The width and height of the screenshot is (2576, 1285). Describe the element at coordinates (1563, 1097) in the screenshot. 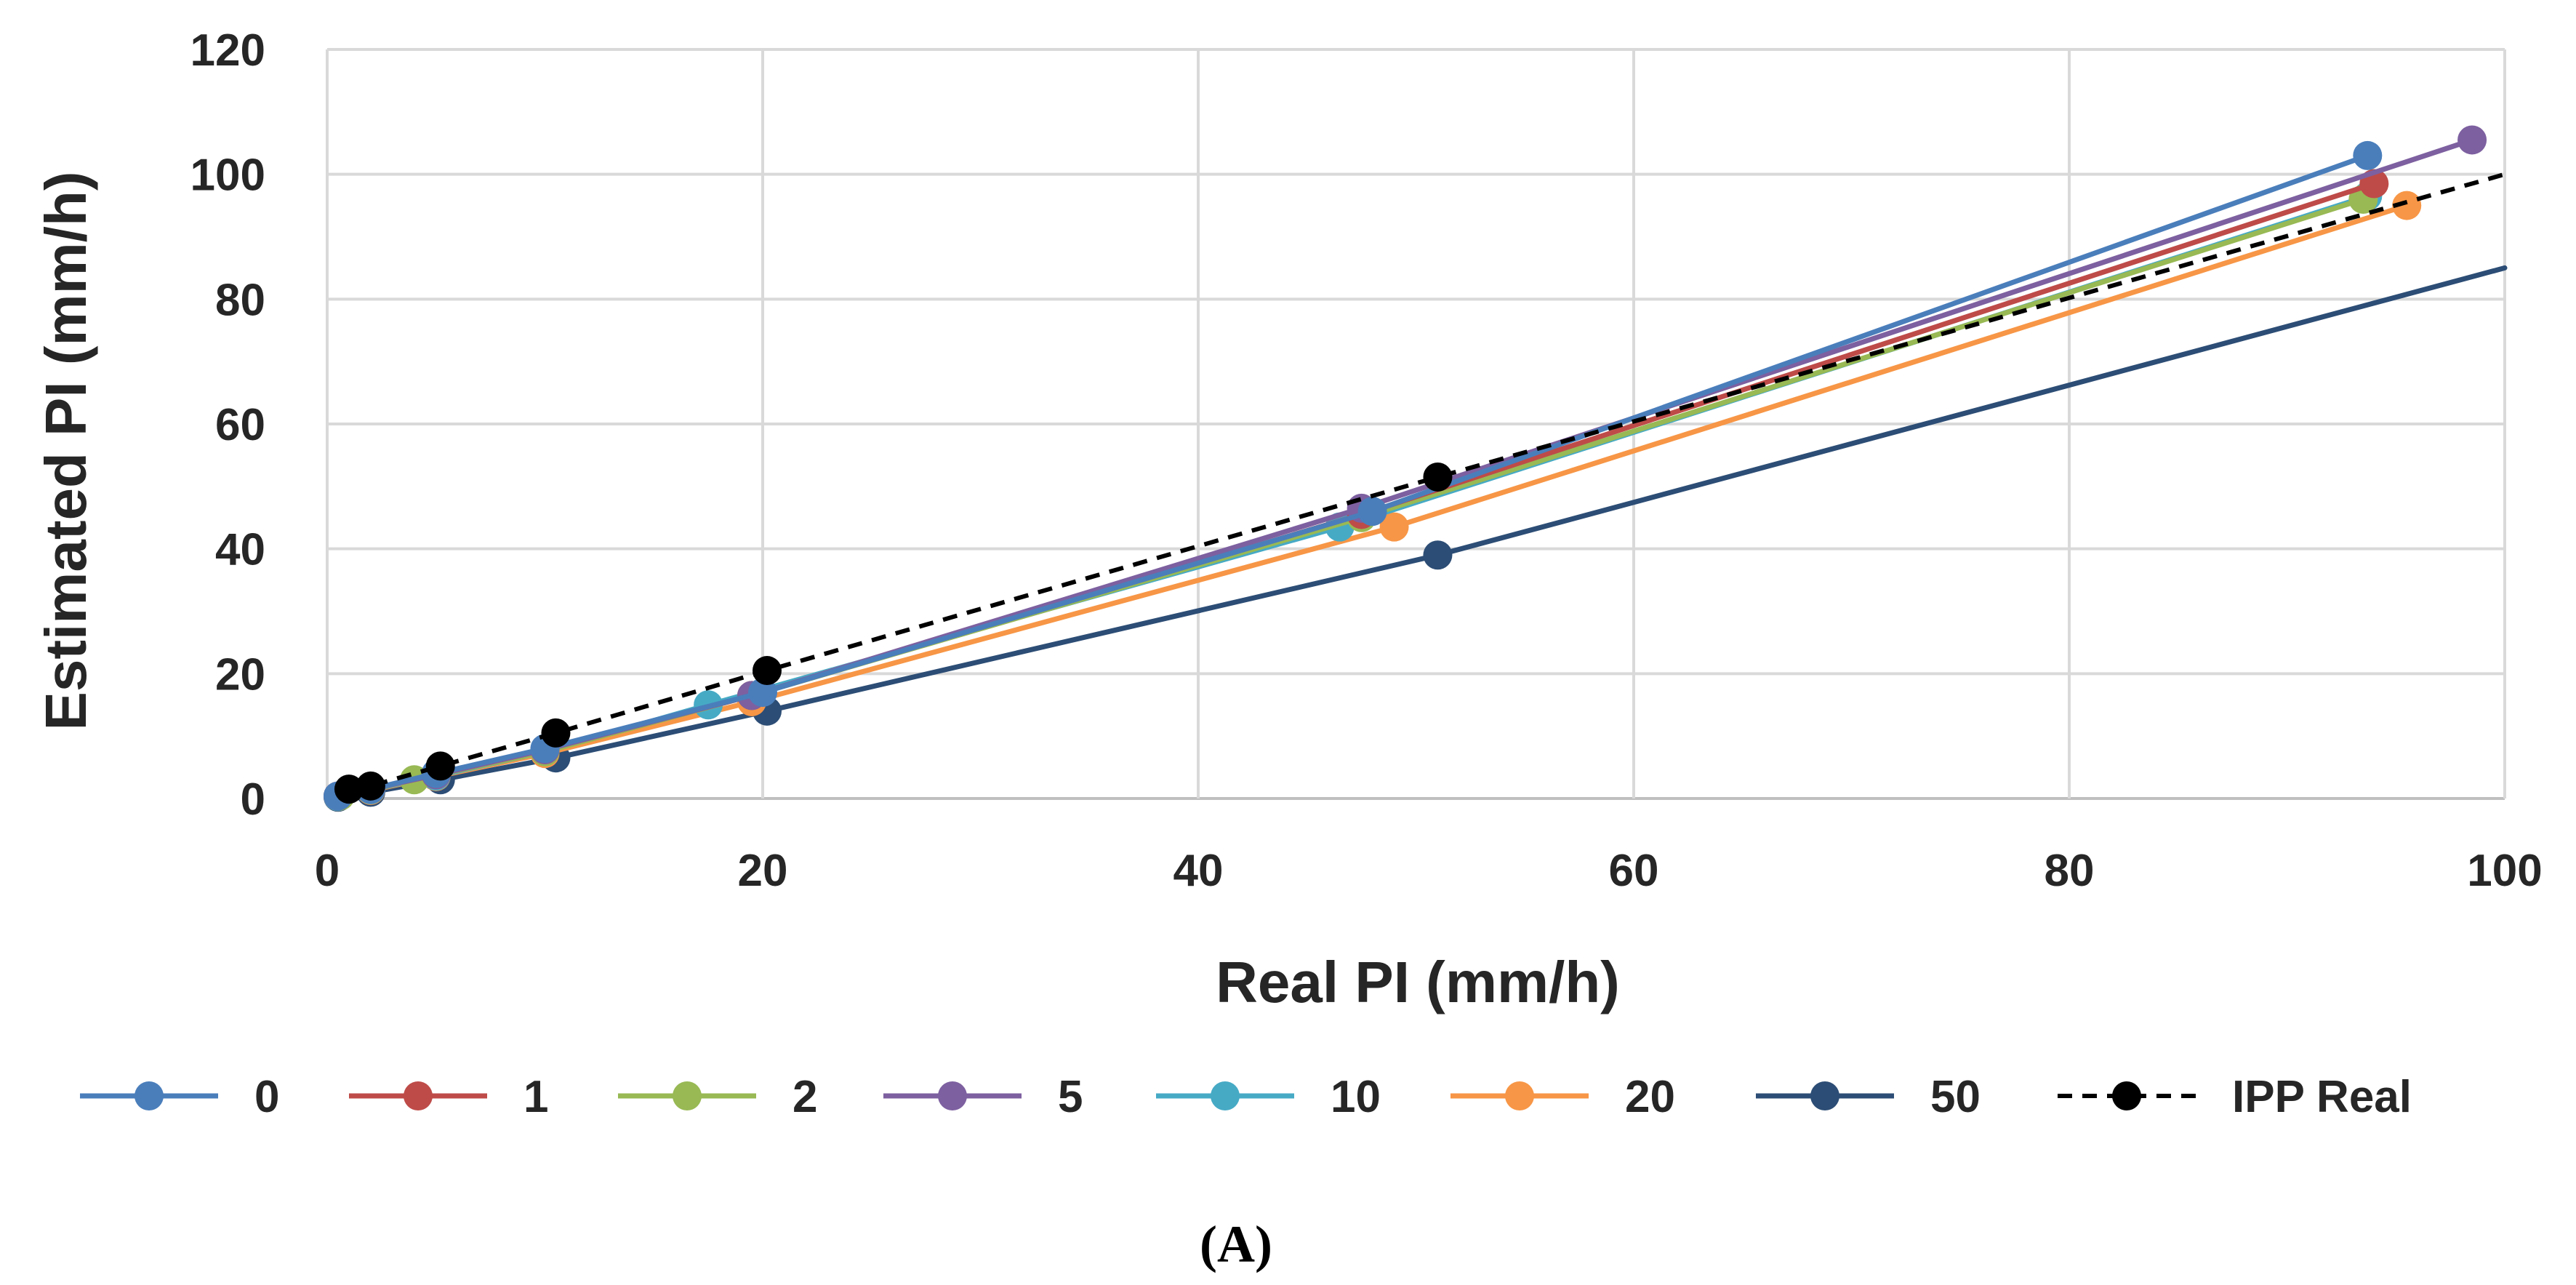

I see `legend-item: 20` at that location.